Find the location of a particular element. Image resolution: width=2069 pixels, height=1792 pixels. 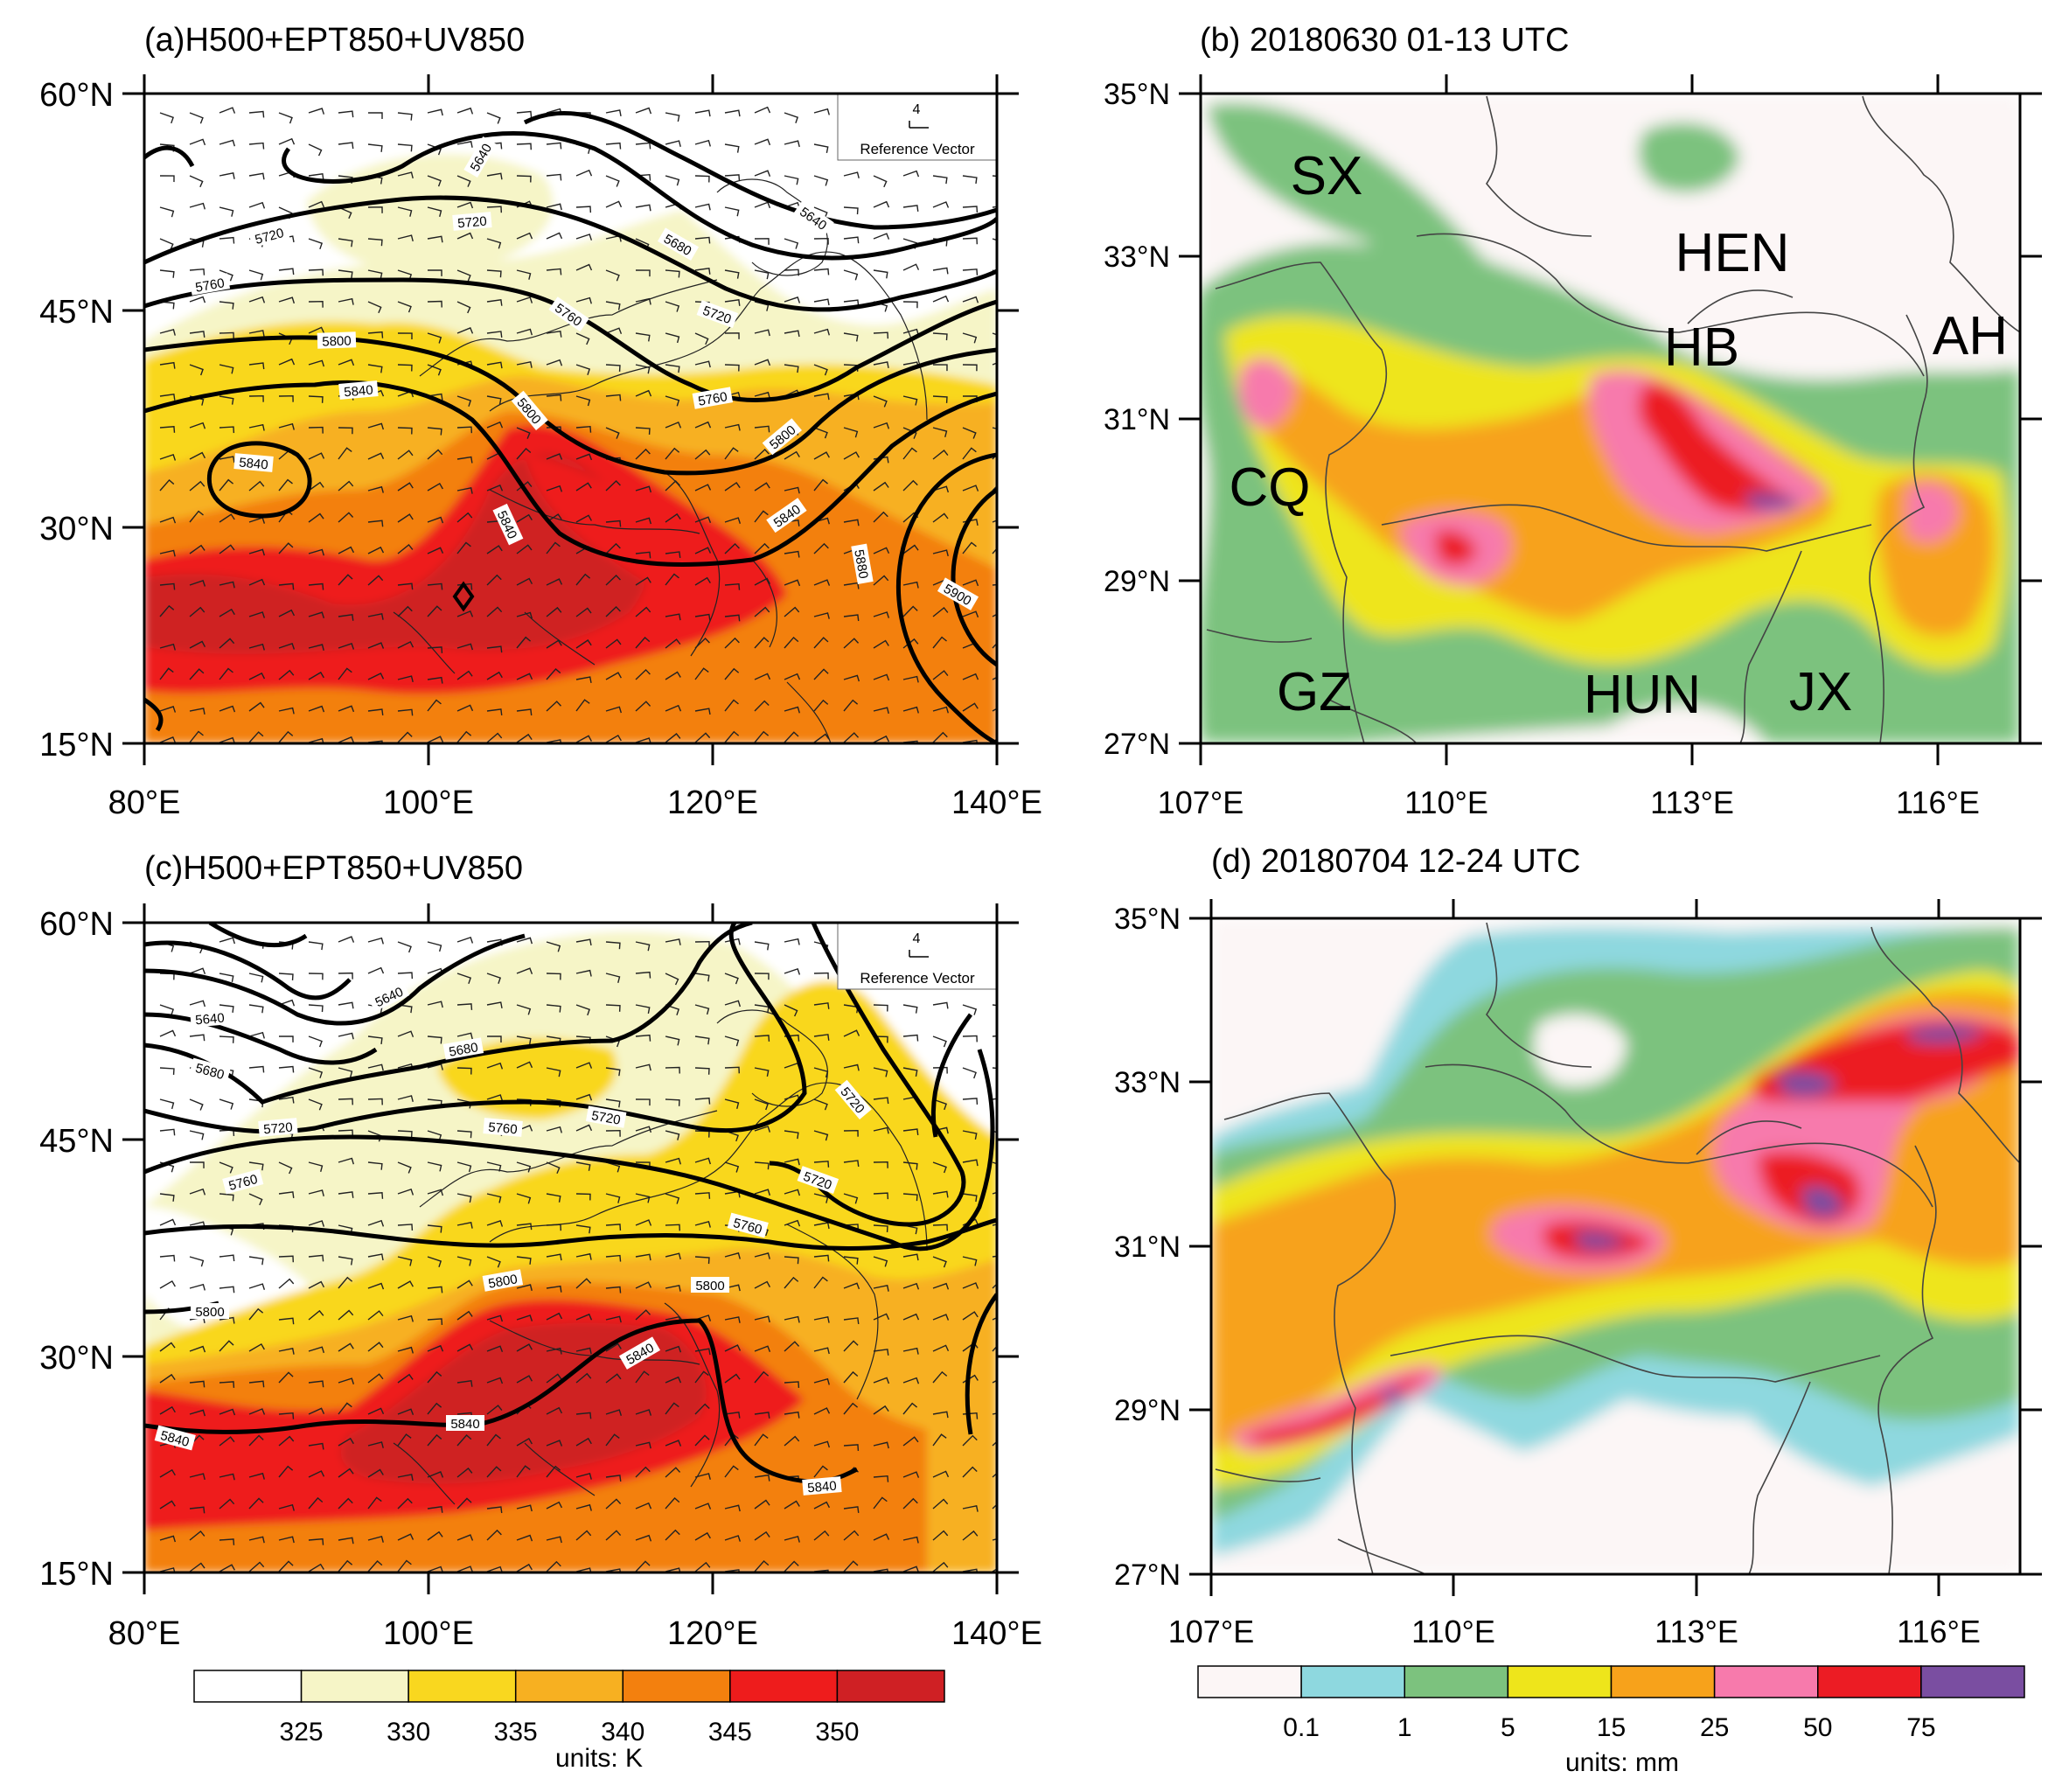

x-tick-label: 107°E is located at coordinates (1200, 802).